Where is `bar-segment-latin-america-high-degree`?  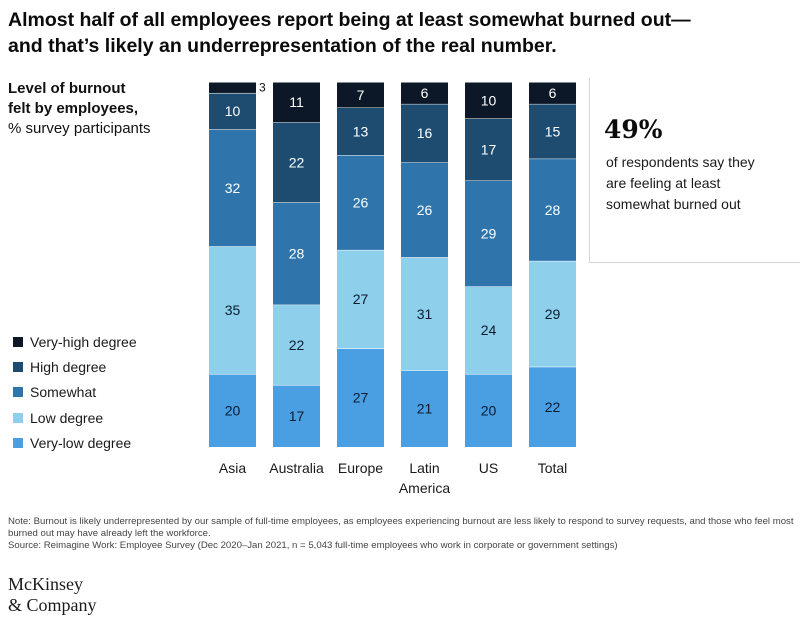
bar-segment-latin-america-high-degree is located at coordinates (424, 133).